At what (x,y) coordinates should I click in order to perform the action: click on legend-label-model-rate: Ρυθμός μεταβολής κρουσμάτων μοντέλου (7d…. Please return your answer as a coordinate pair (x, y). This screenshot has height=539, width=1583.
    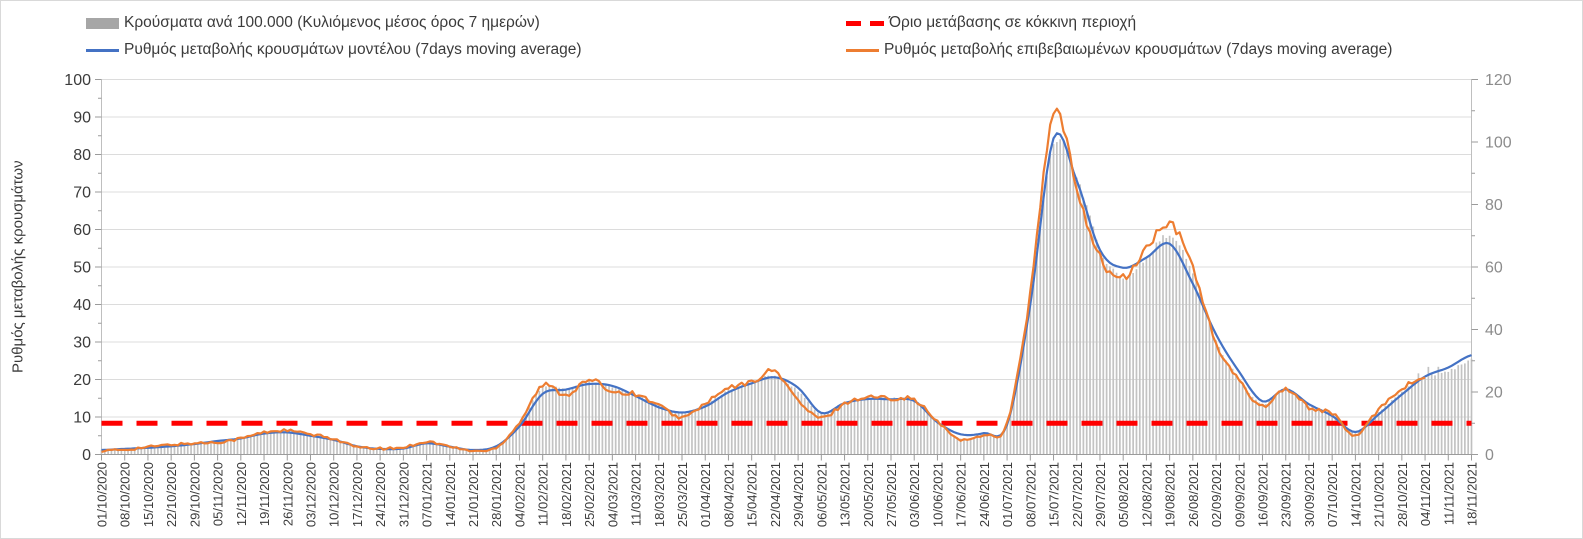
    Looking at the image, I should click on (353, 49).